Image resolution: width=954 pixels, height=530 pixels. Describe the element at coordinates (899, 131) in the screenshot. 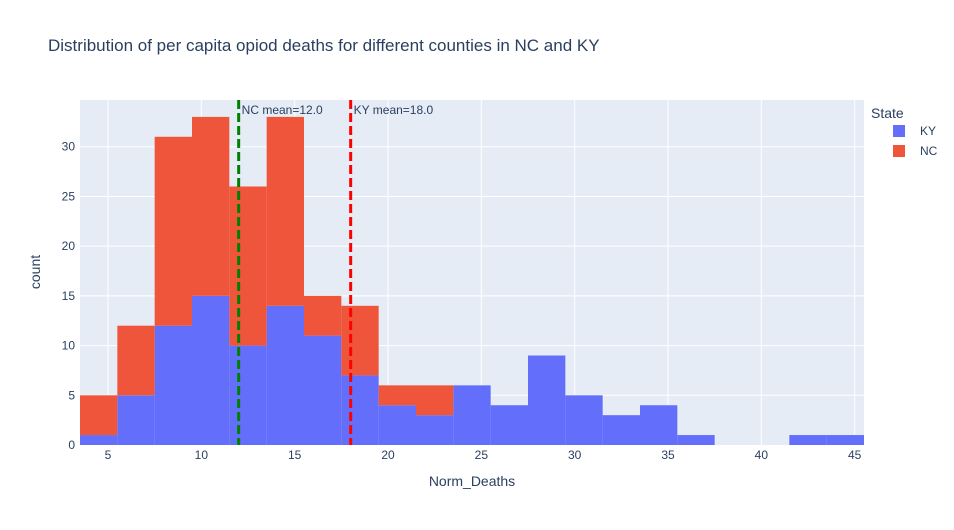

I see `legend-swatch-ky` at that location.